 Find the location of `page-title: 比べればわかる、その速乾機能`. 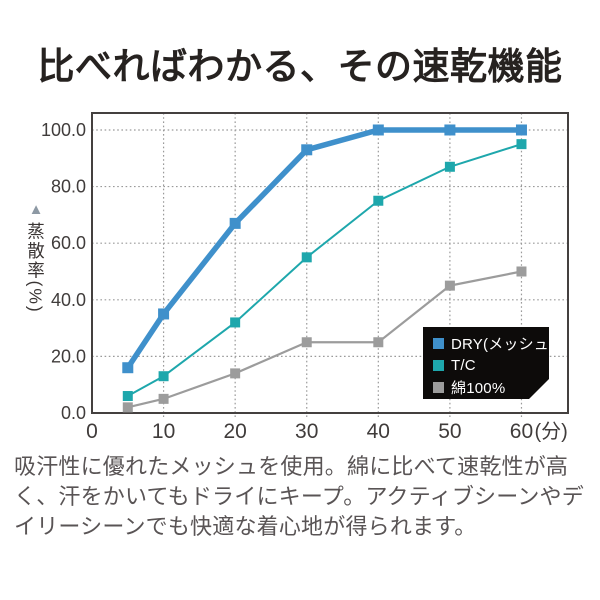

page-title: 比べればわかる、その速乾機能 is located at coordinates (300, 66).